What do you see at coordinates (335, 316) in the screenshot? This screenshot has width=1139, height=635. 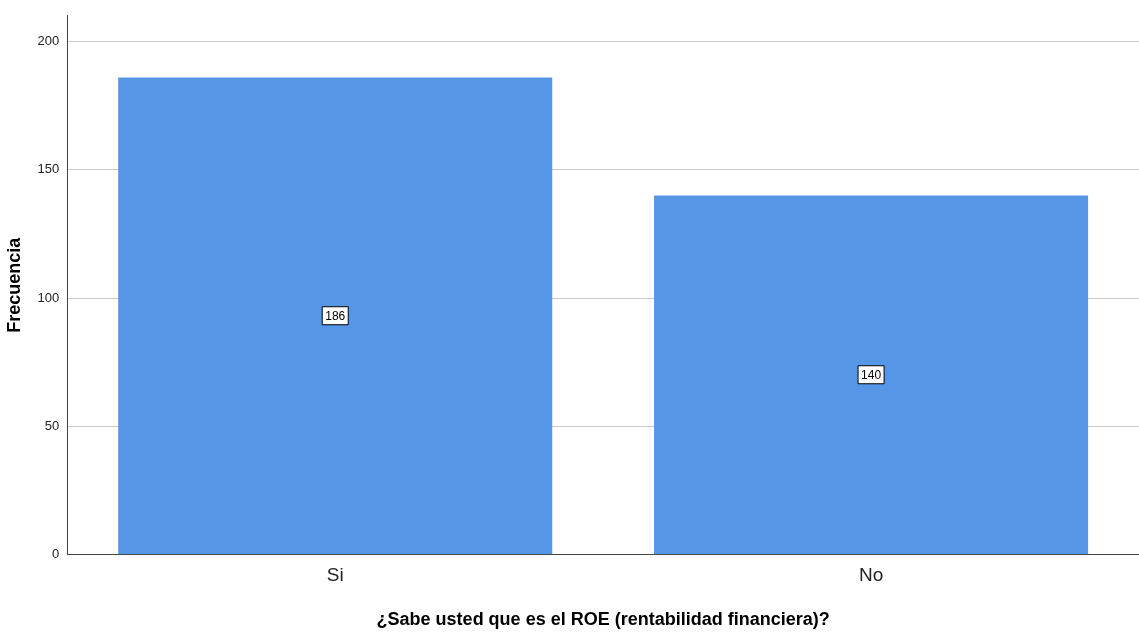 I see `data-label: 186` at bounding box center [335, 316].